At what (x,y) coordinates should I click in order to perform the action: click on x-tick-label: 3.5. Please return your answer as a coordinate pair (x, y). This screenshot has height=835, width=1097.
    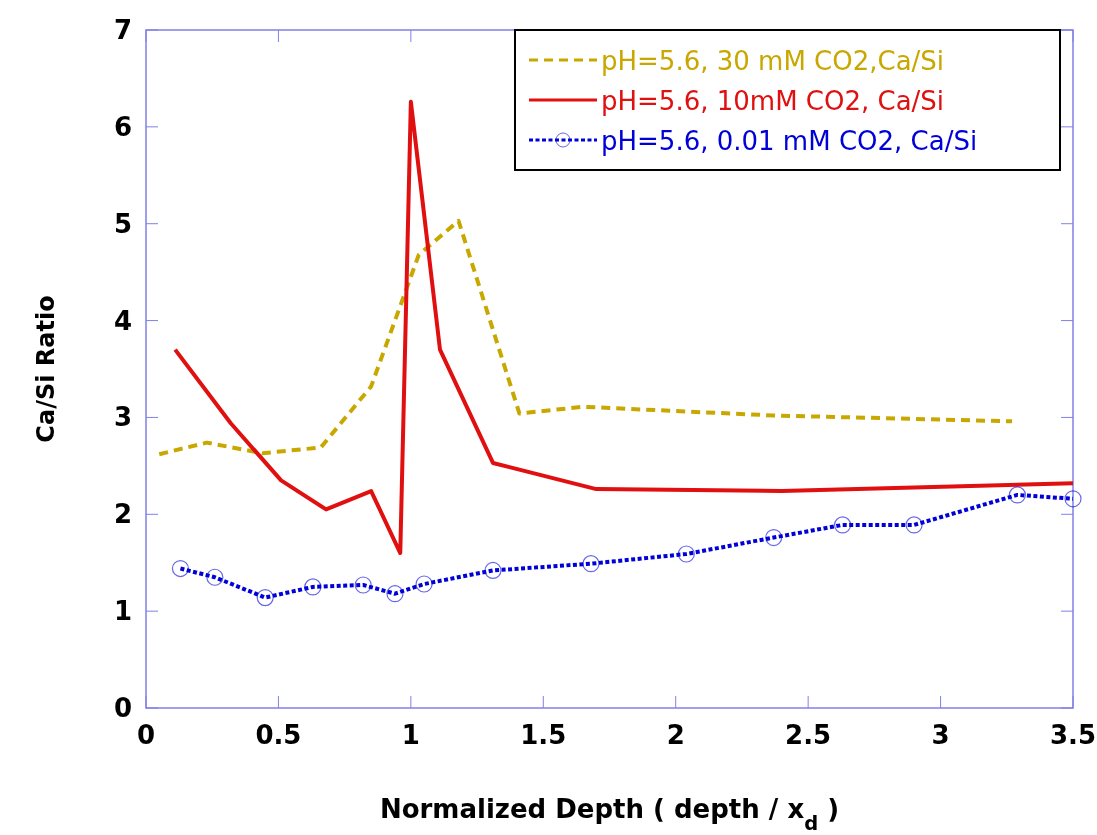
    Looking at the image, I should click on (1073, 735).